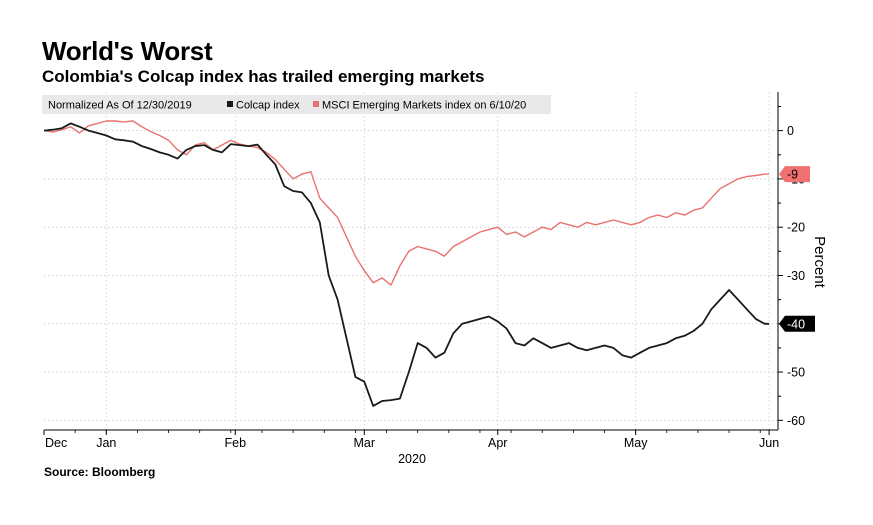 The height and width of the screenshot is (525, 873). I want to click on x-tick-label: Apr, so click(497, 443).